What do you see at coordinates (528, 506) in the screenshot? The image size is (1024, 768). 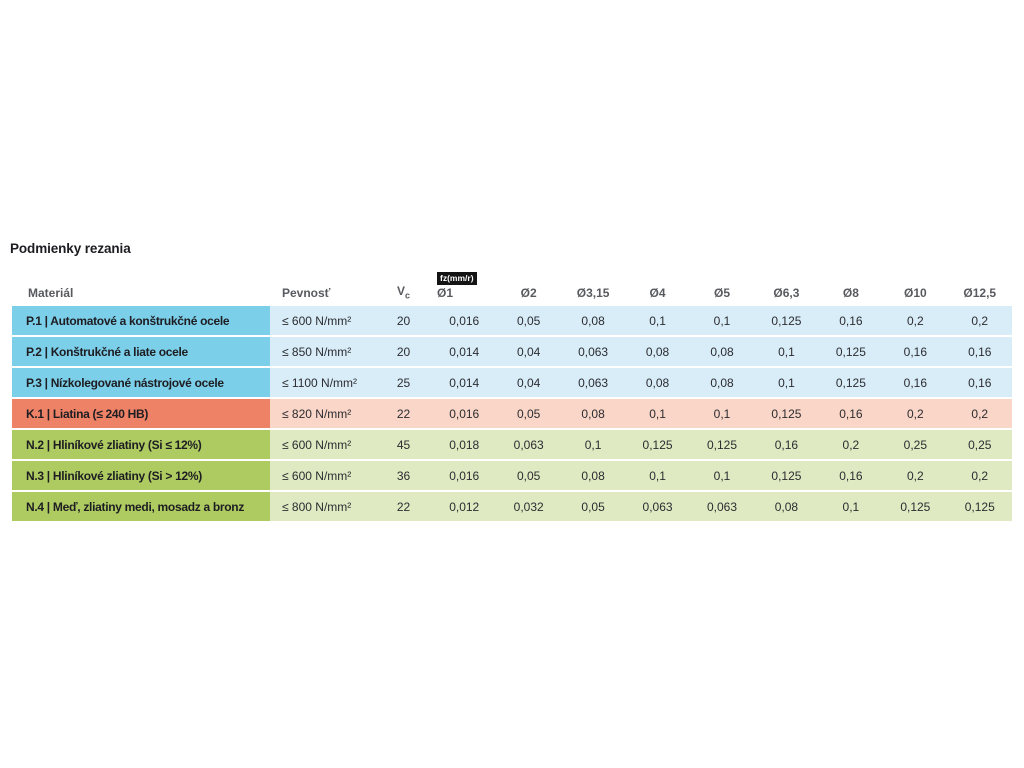 I see `feed-cell: 0,032` at bounding box center [528, 506].